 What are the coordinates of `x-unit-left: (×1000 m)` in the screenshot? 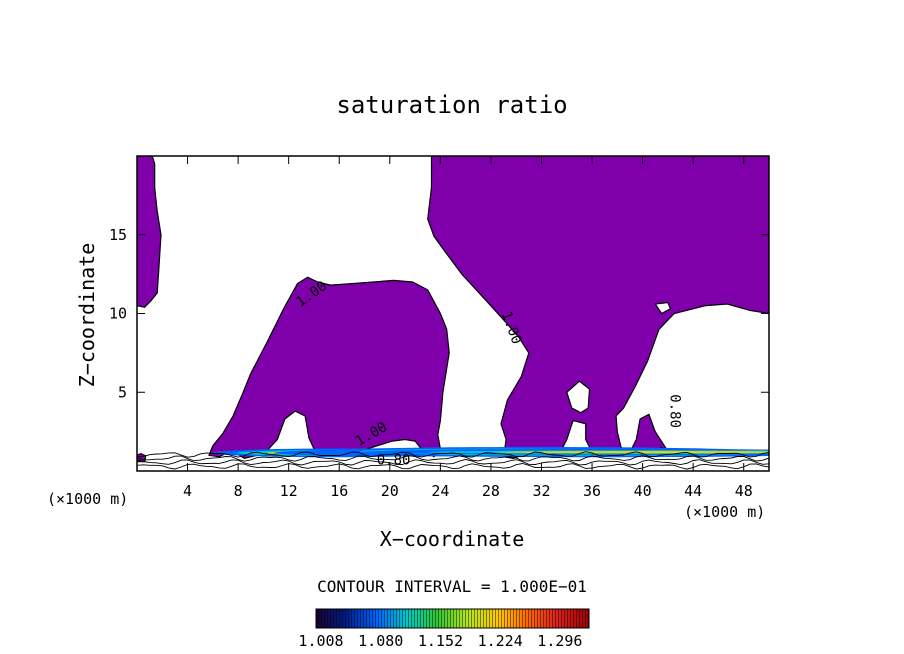 It's located at (87, 499).